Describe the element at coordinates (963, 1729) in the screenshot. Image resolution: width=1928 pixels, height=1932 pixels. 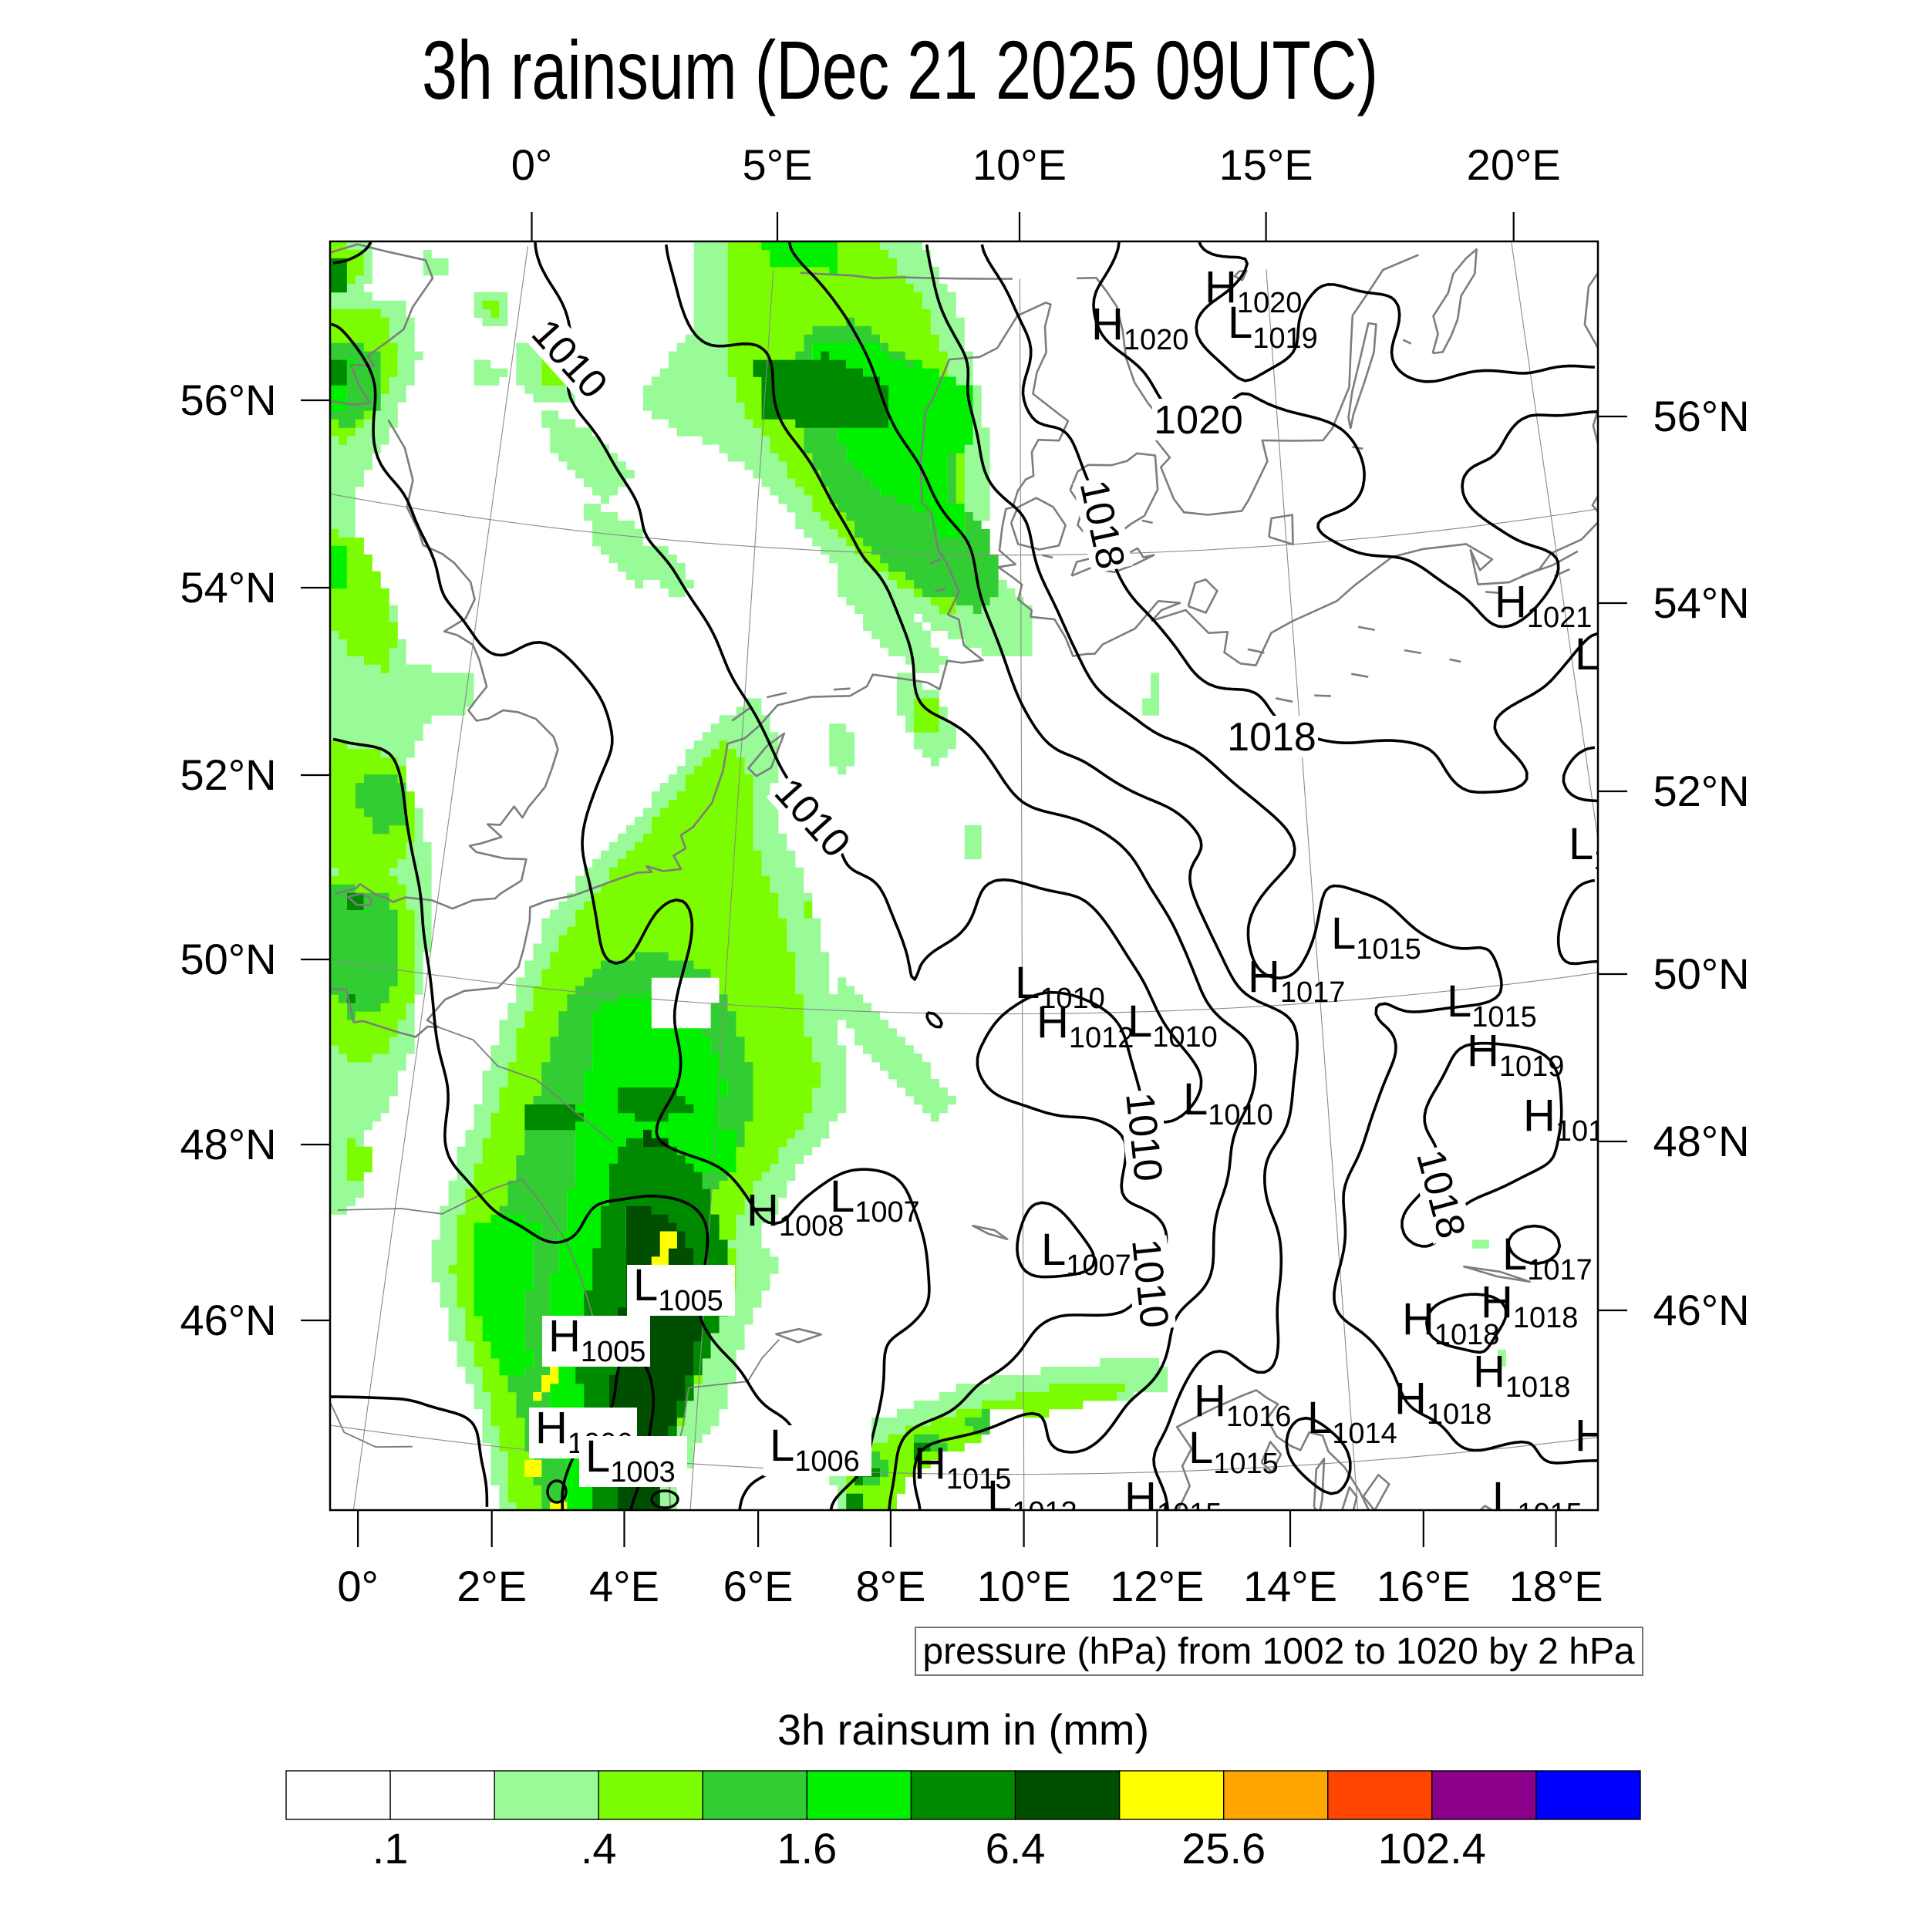
I see `svg-text: 3h rainsum in (mm)` at that location.